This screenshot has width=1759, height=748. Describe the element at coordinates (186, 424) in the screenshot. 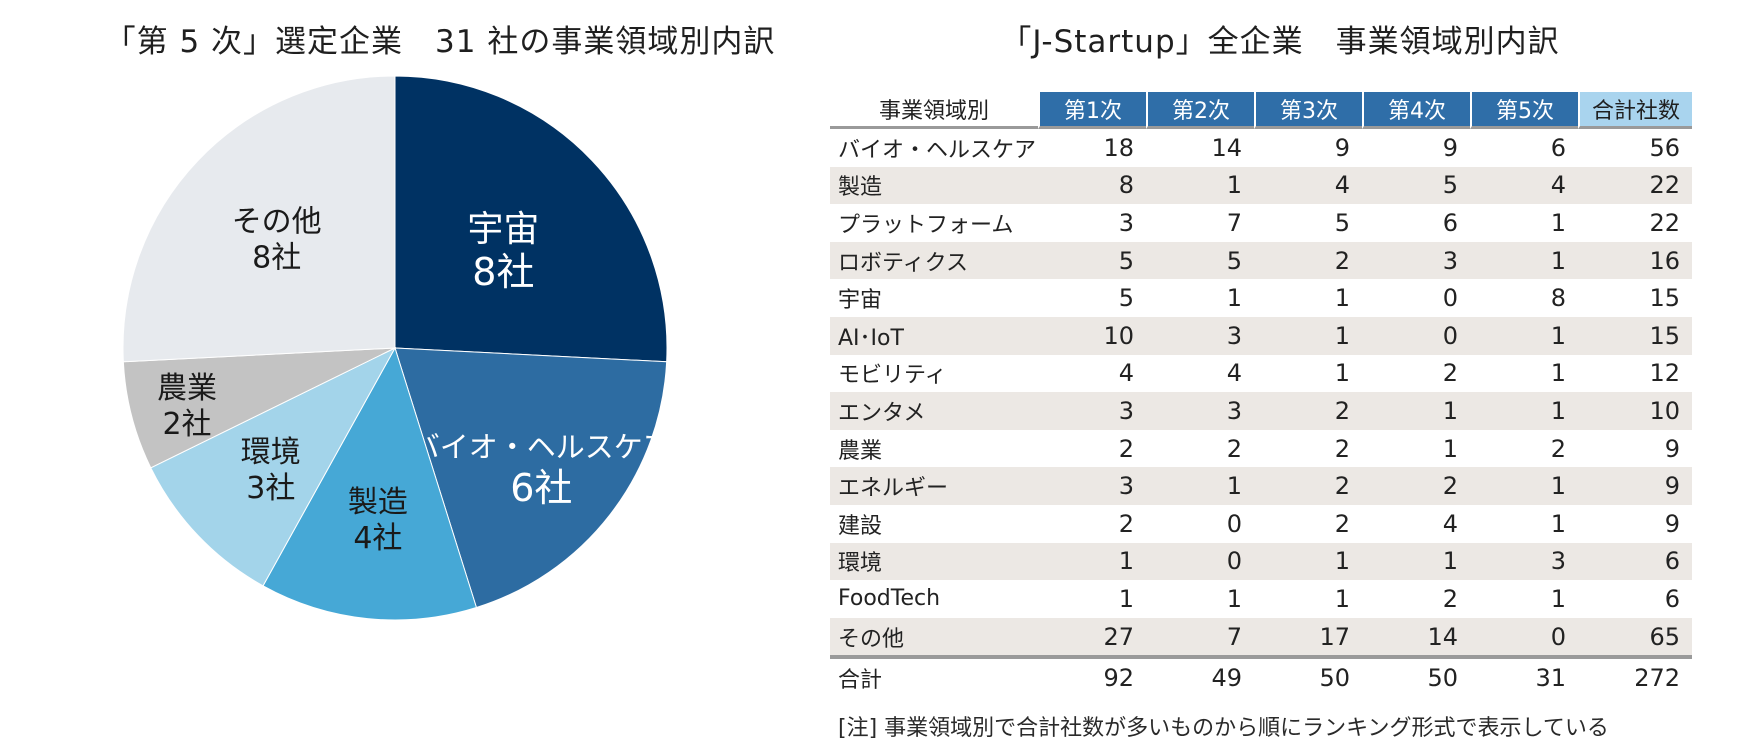

I see `pie-slice-value: 2社` at that location.